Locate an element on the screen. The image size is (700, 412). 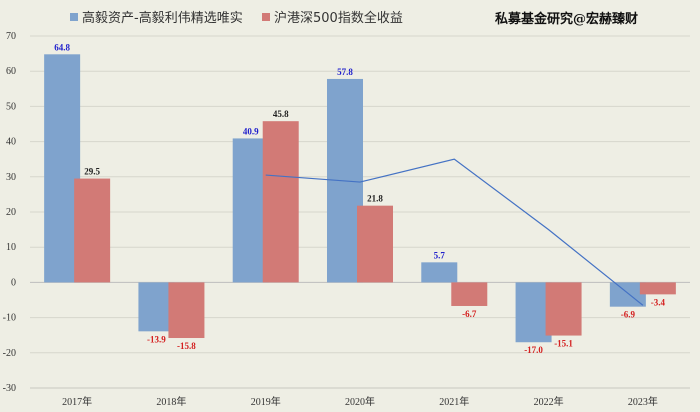
x-tick-label: 2019年 is located at coordinates (266, 401).